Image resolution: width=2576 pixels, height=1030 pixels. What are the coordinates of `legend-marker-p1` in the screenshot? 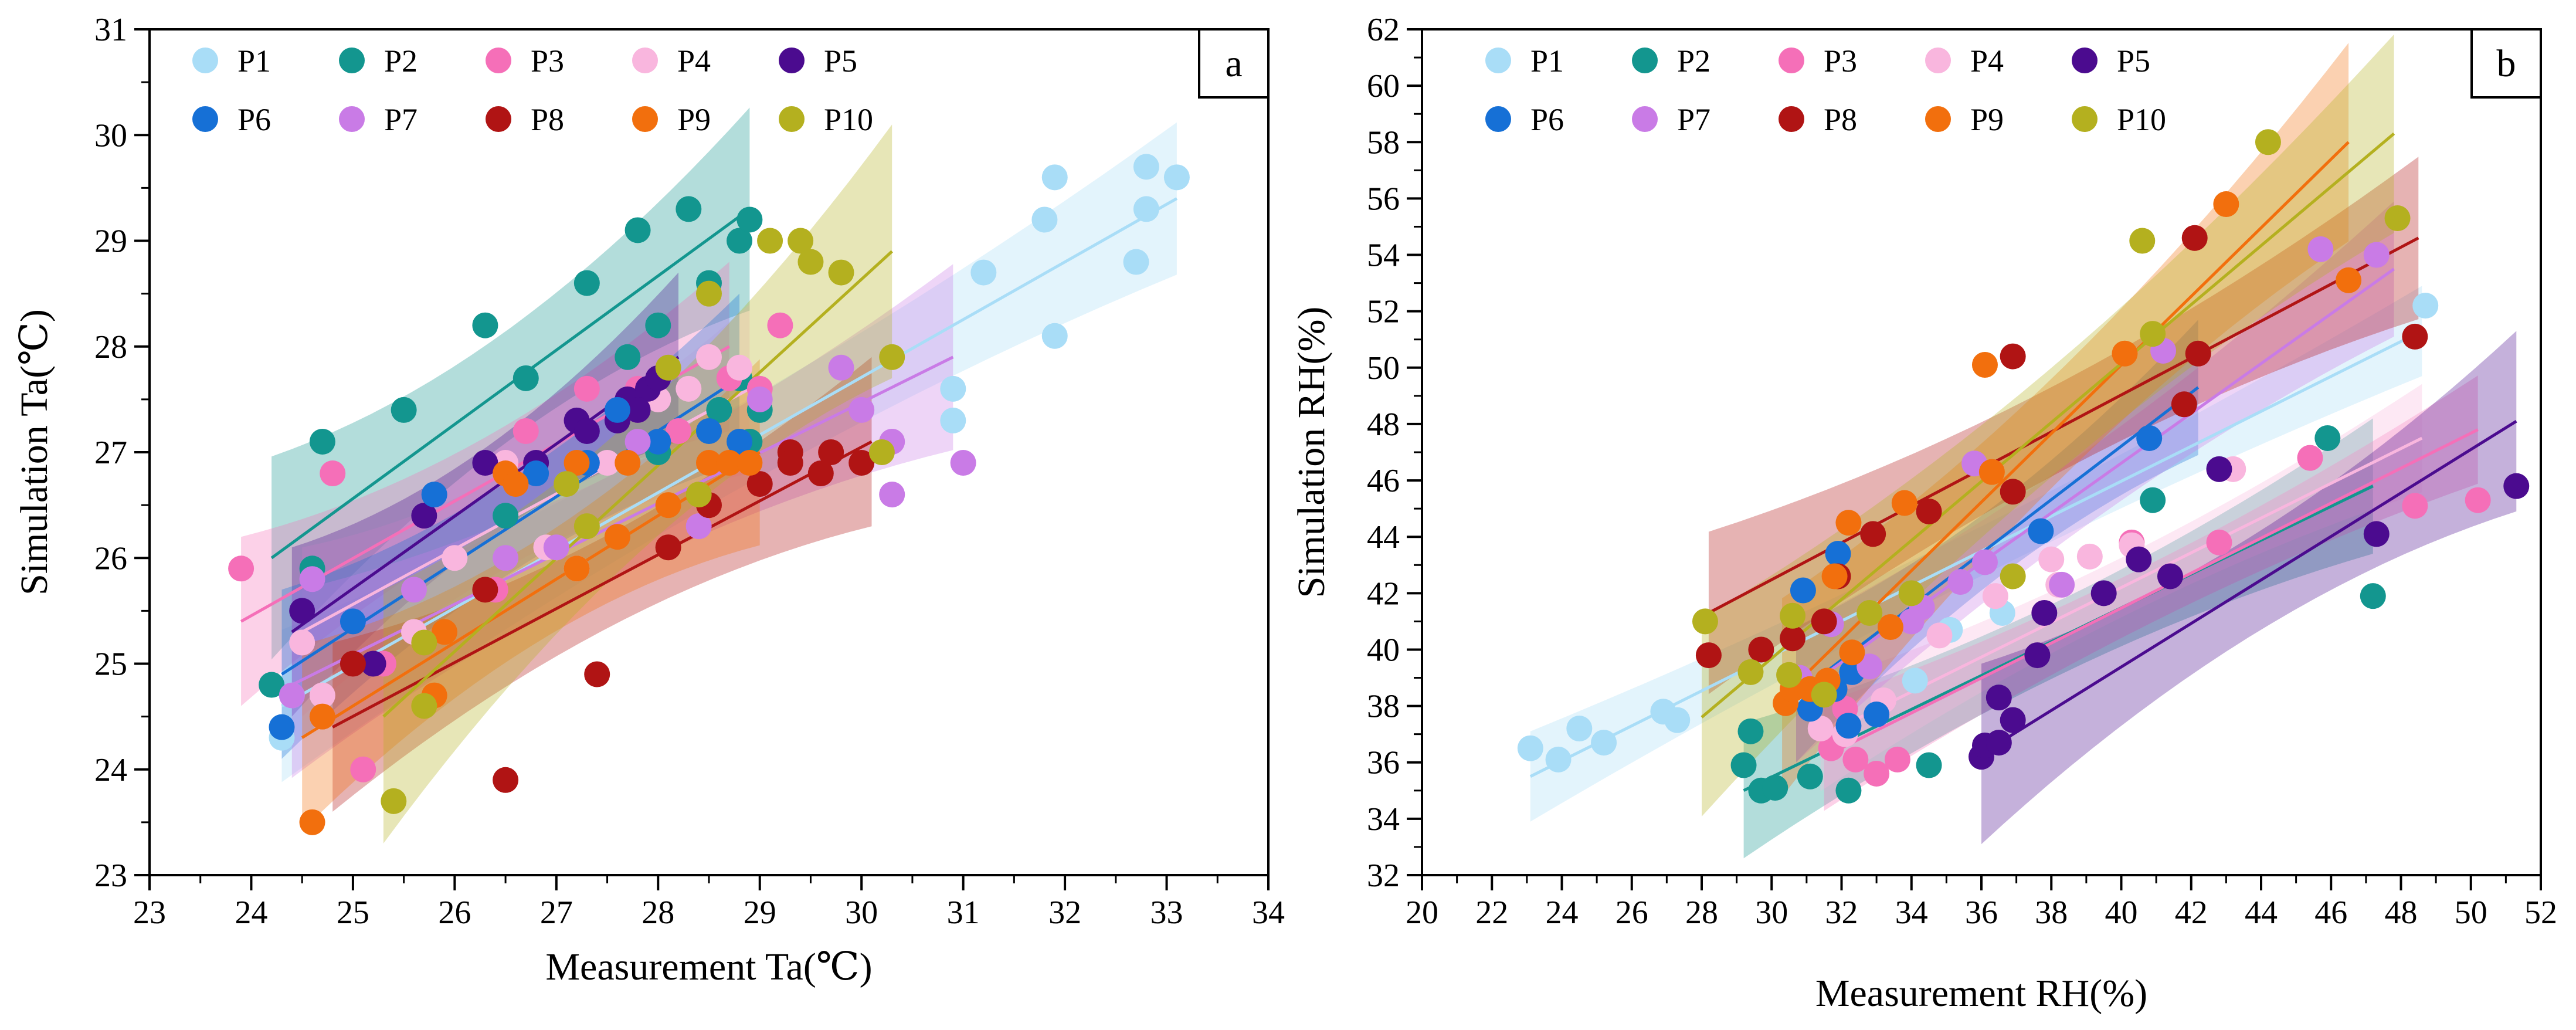 It's located at (205, 60).